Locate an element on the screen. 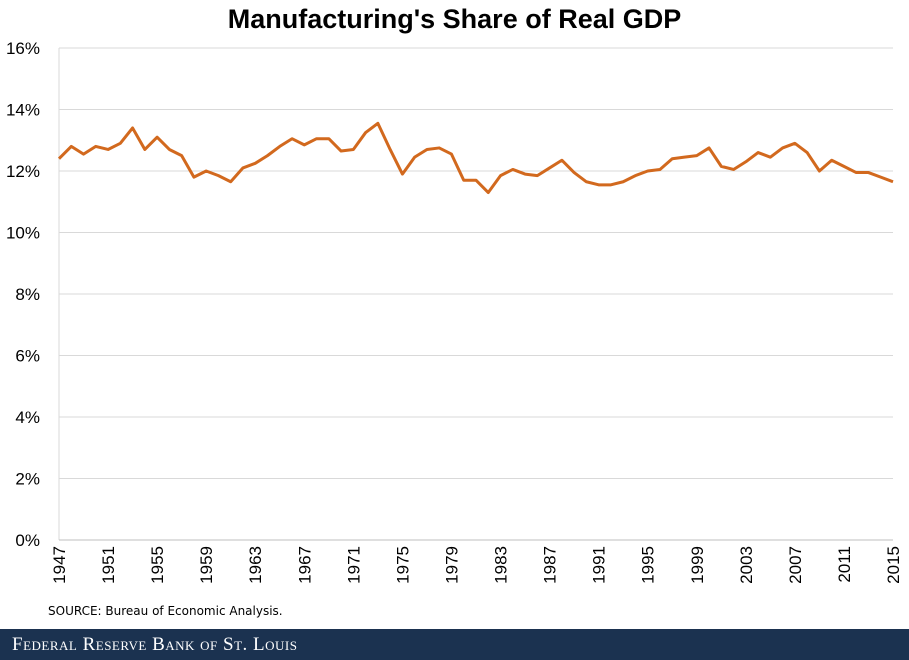 The image size is (909, 660). x-tick-label: 1983 is located at coordinates (501, 565).